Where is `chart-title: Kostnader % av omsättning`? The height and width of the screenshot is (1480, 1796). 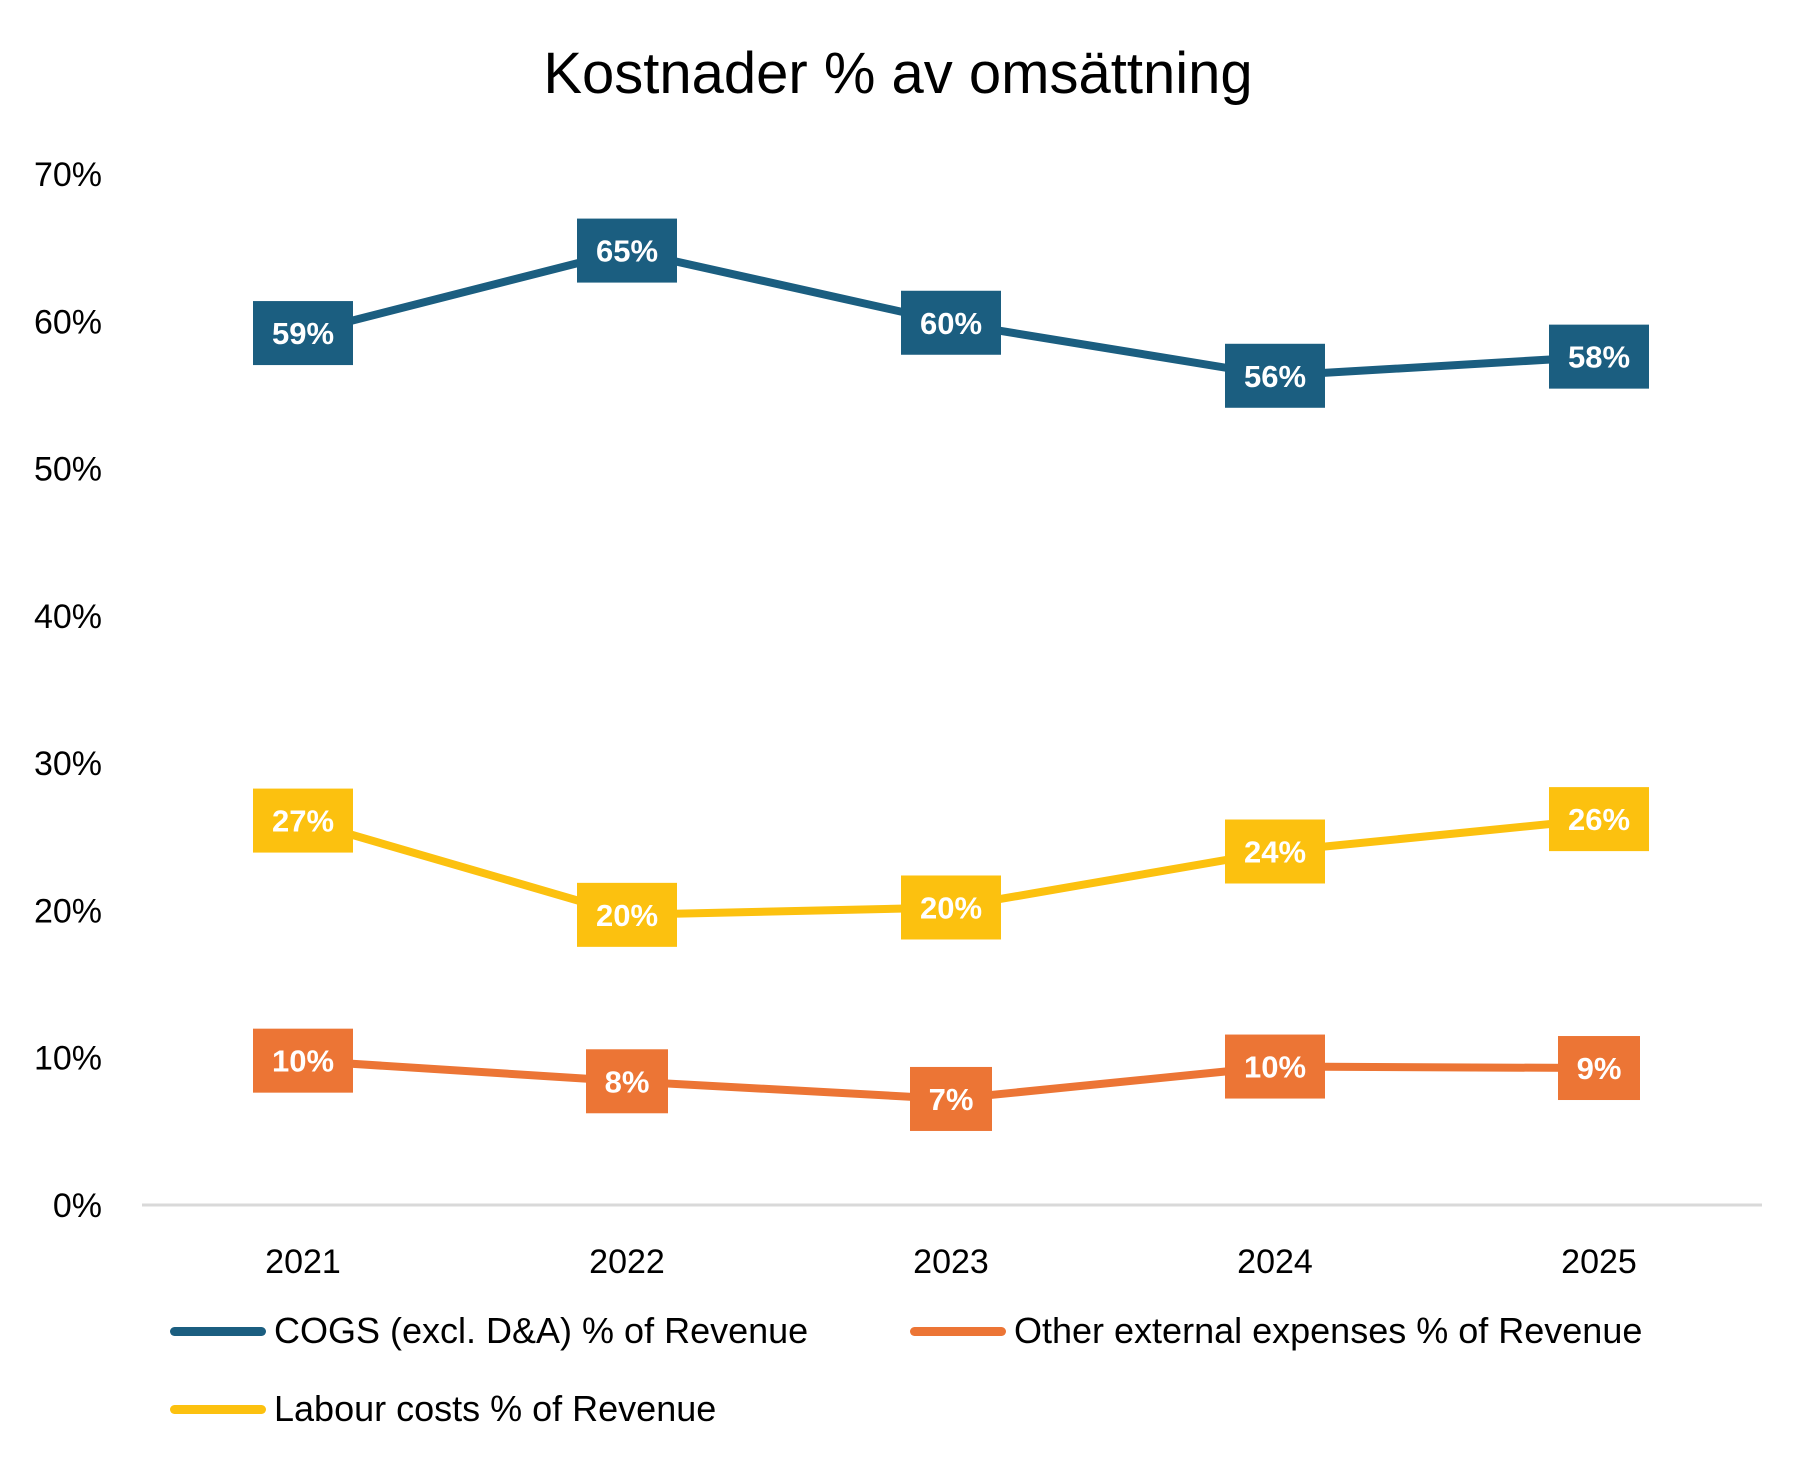
chart-title: Kostnader % av omsättning is located at coordinates (898, 73).